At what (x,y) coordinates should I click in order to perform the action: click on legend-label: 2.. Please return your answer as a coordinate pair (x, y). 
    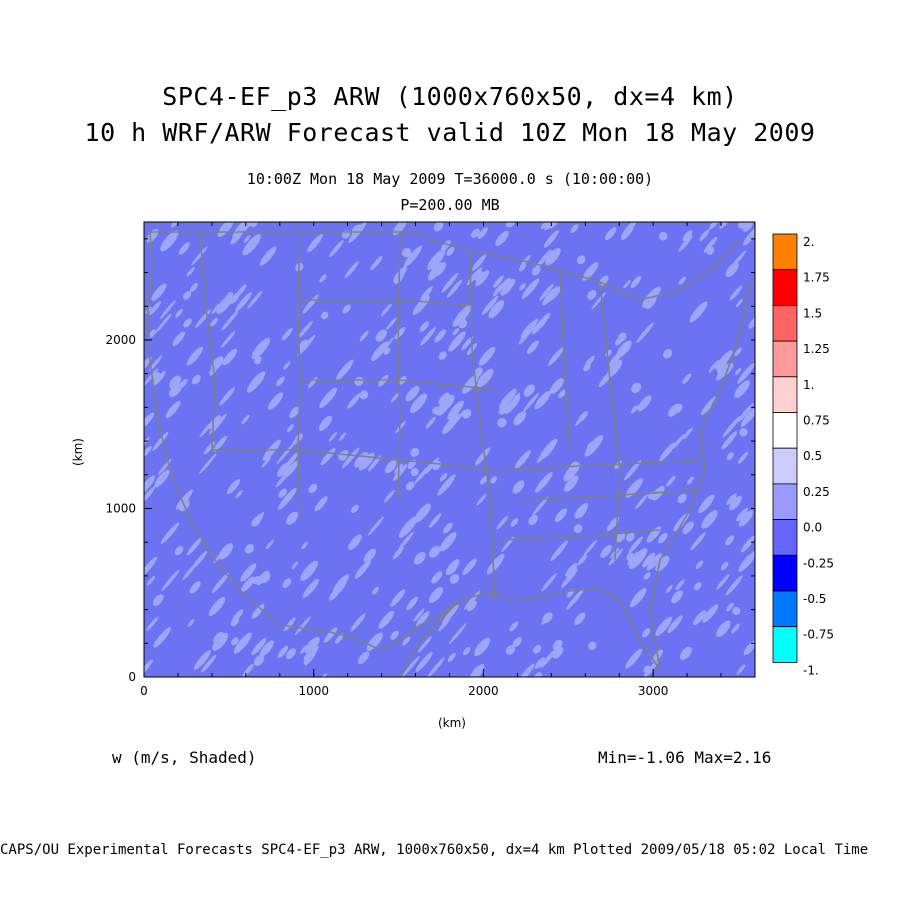
    Looking at the image, I should click on (808, 242).